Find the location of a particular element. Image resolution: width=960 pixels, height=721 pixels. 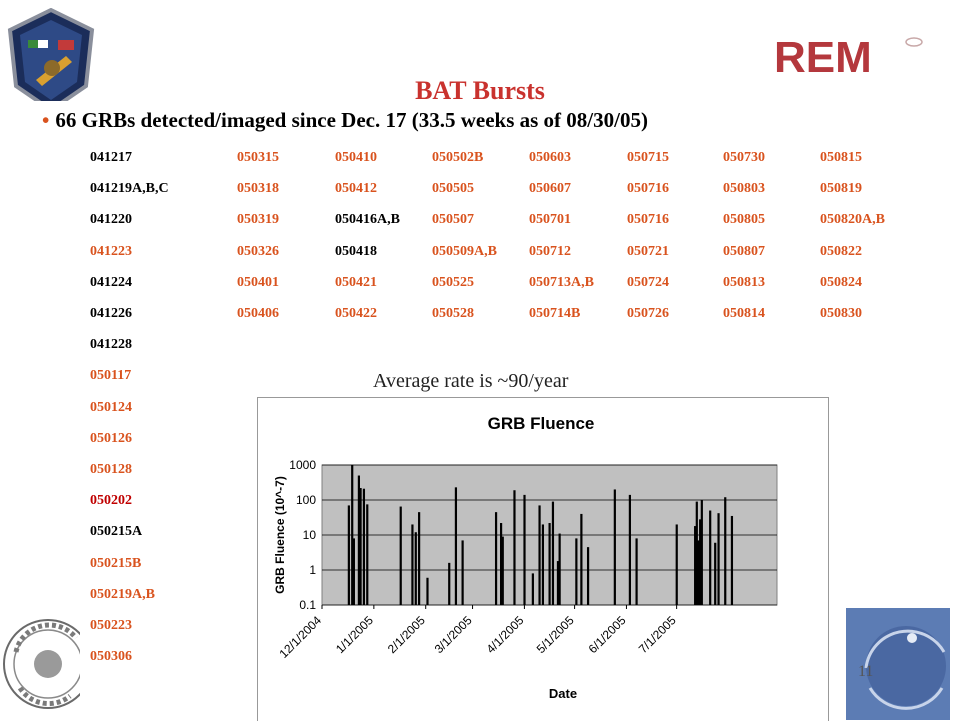

grb-id-cell: 050507 is located at coordinates (453, 220).